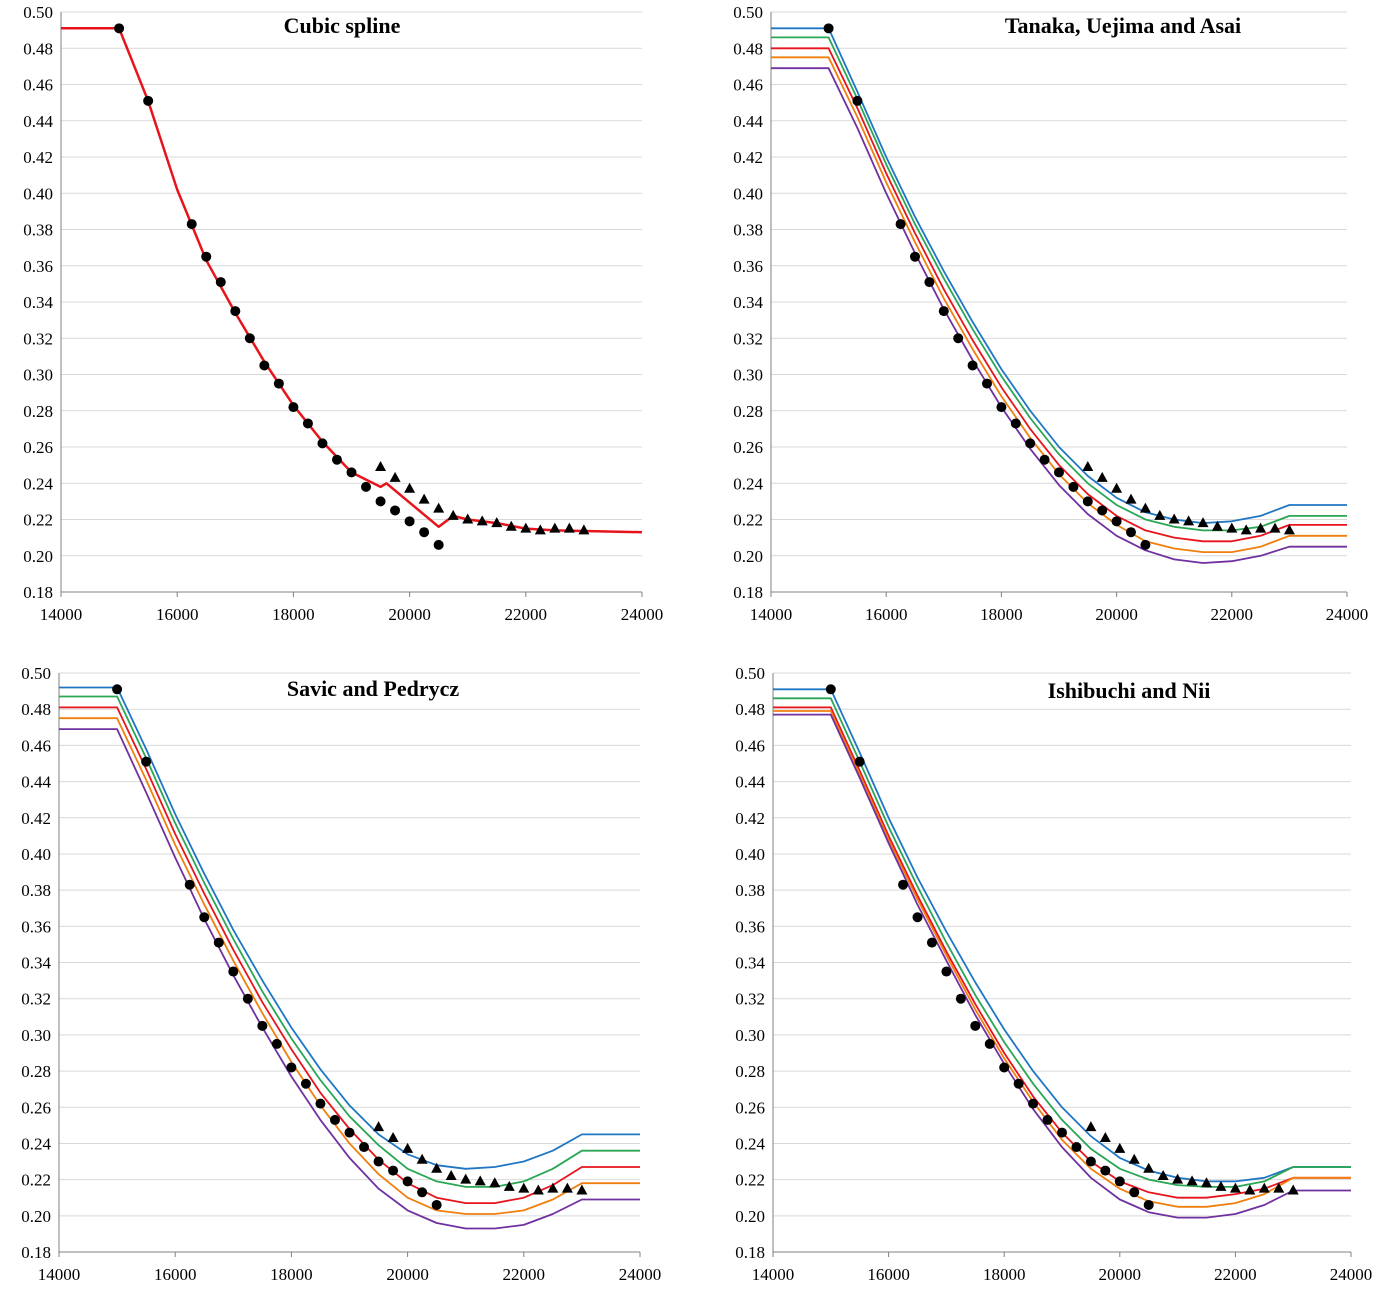  Describe the element at coordinates (36, 818) in the screenshot. I see `y-tick-label: 0.42` at that location.